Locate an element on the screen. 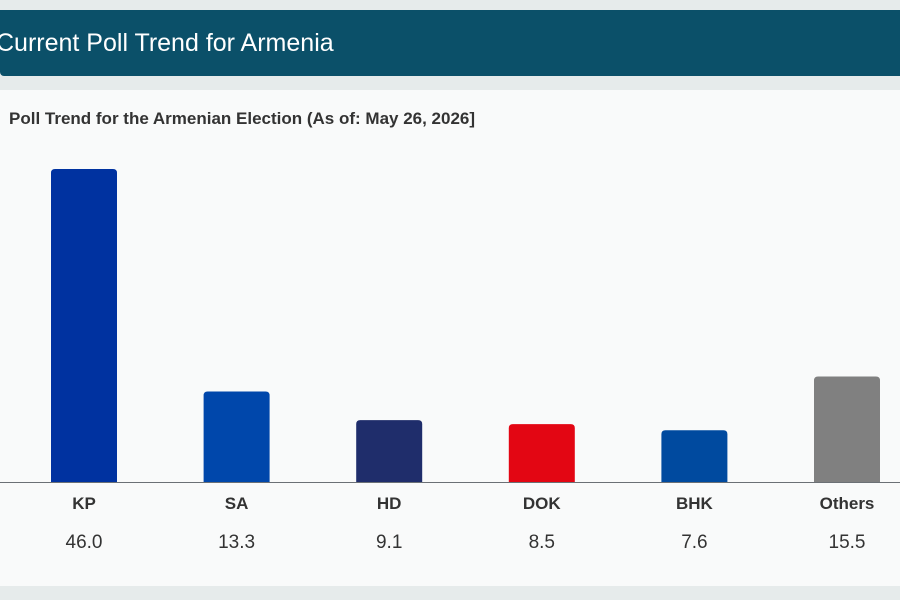  bar-others is located at coordinates (847, 429).